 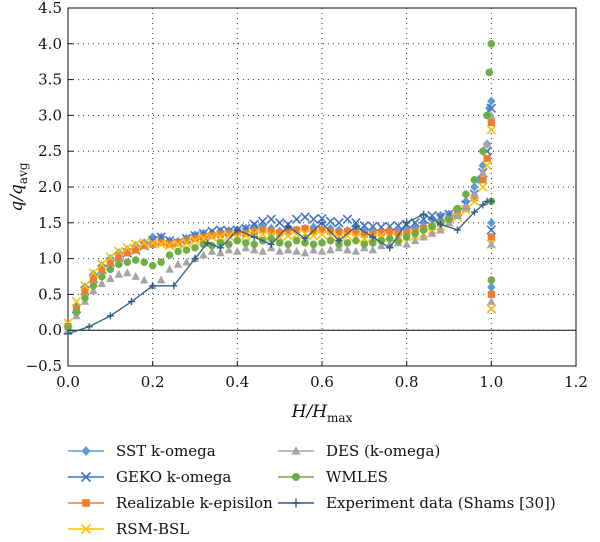 I want to click on y-tick-label: 2.5, so click(x=50, y=151).